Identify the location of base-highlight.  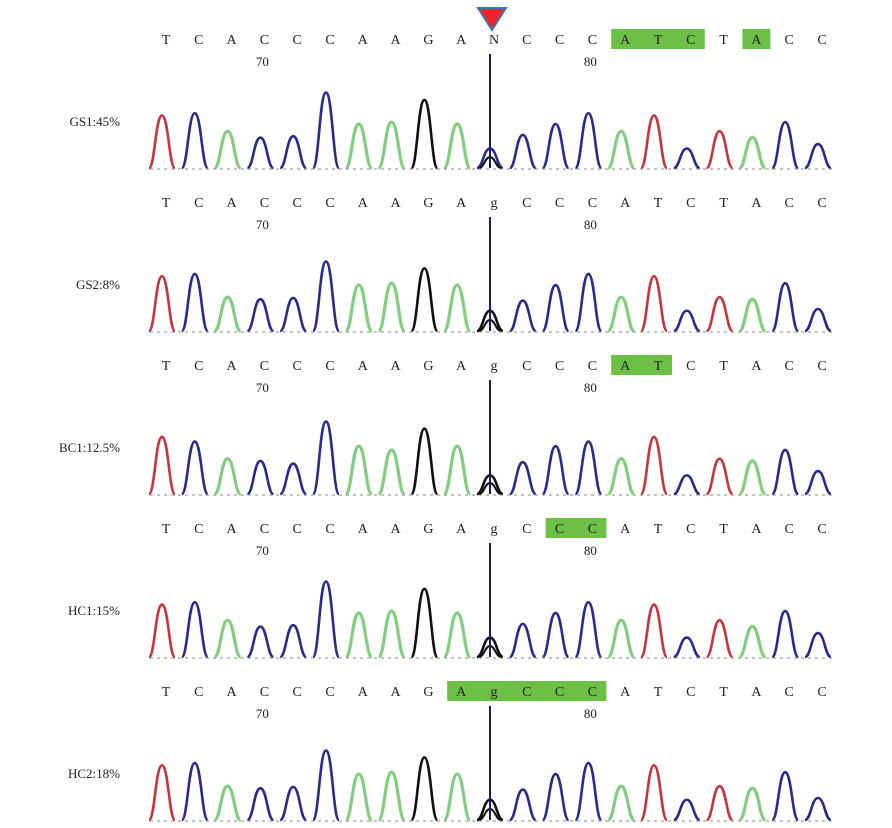
(576, 528).